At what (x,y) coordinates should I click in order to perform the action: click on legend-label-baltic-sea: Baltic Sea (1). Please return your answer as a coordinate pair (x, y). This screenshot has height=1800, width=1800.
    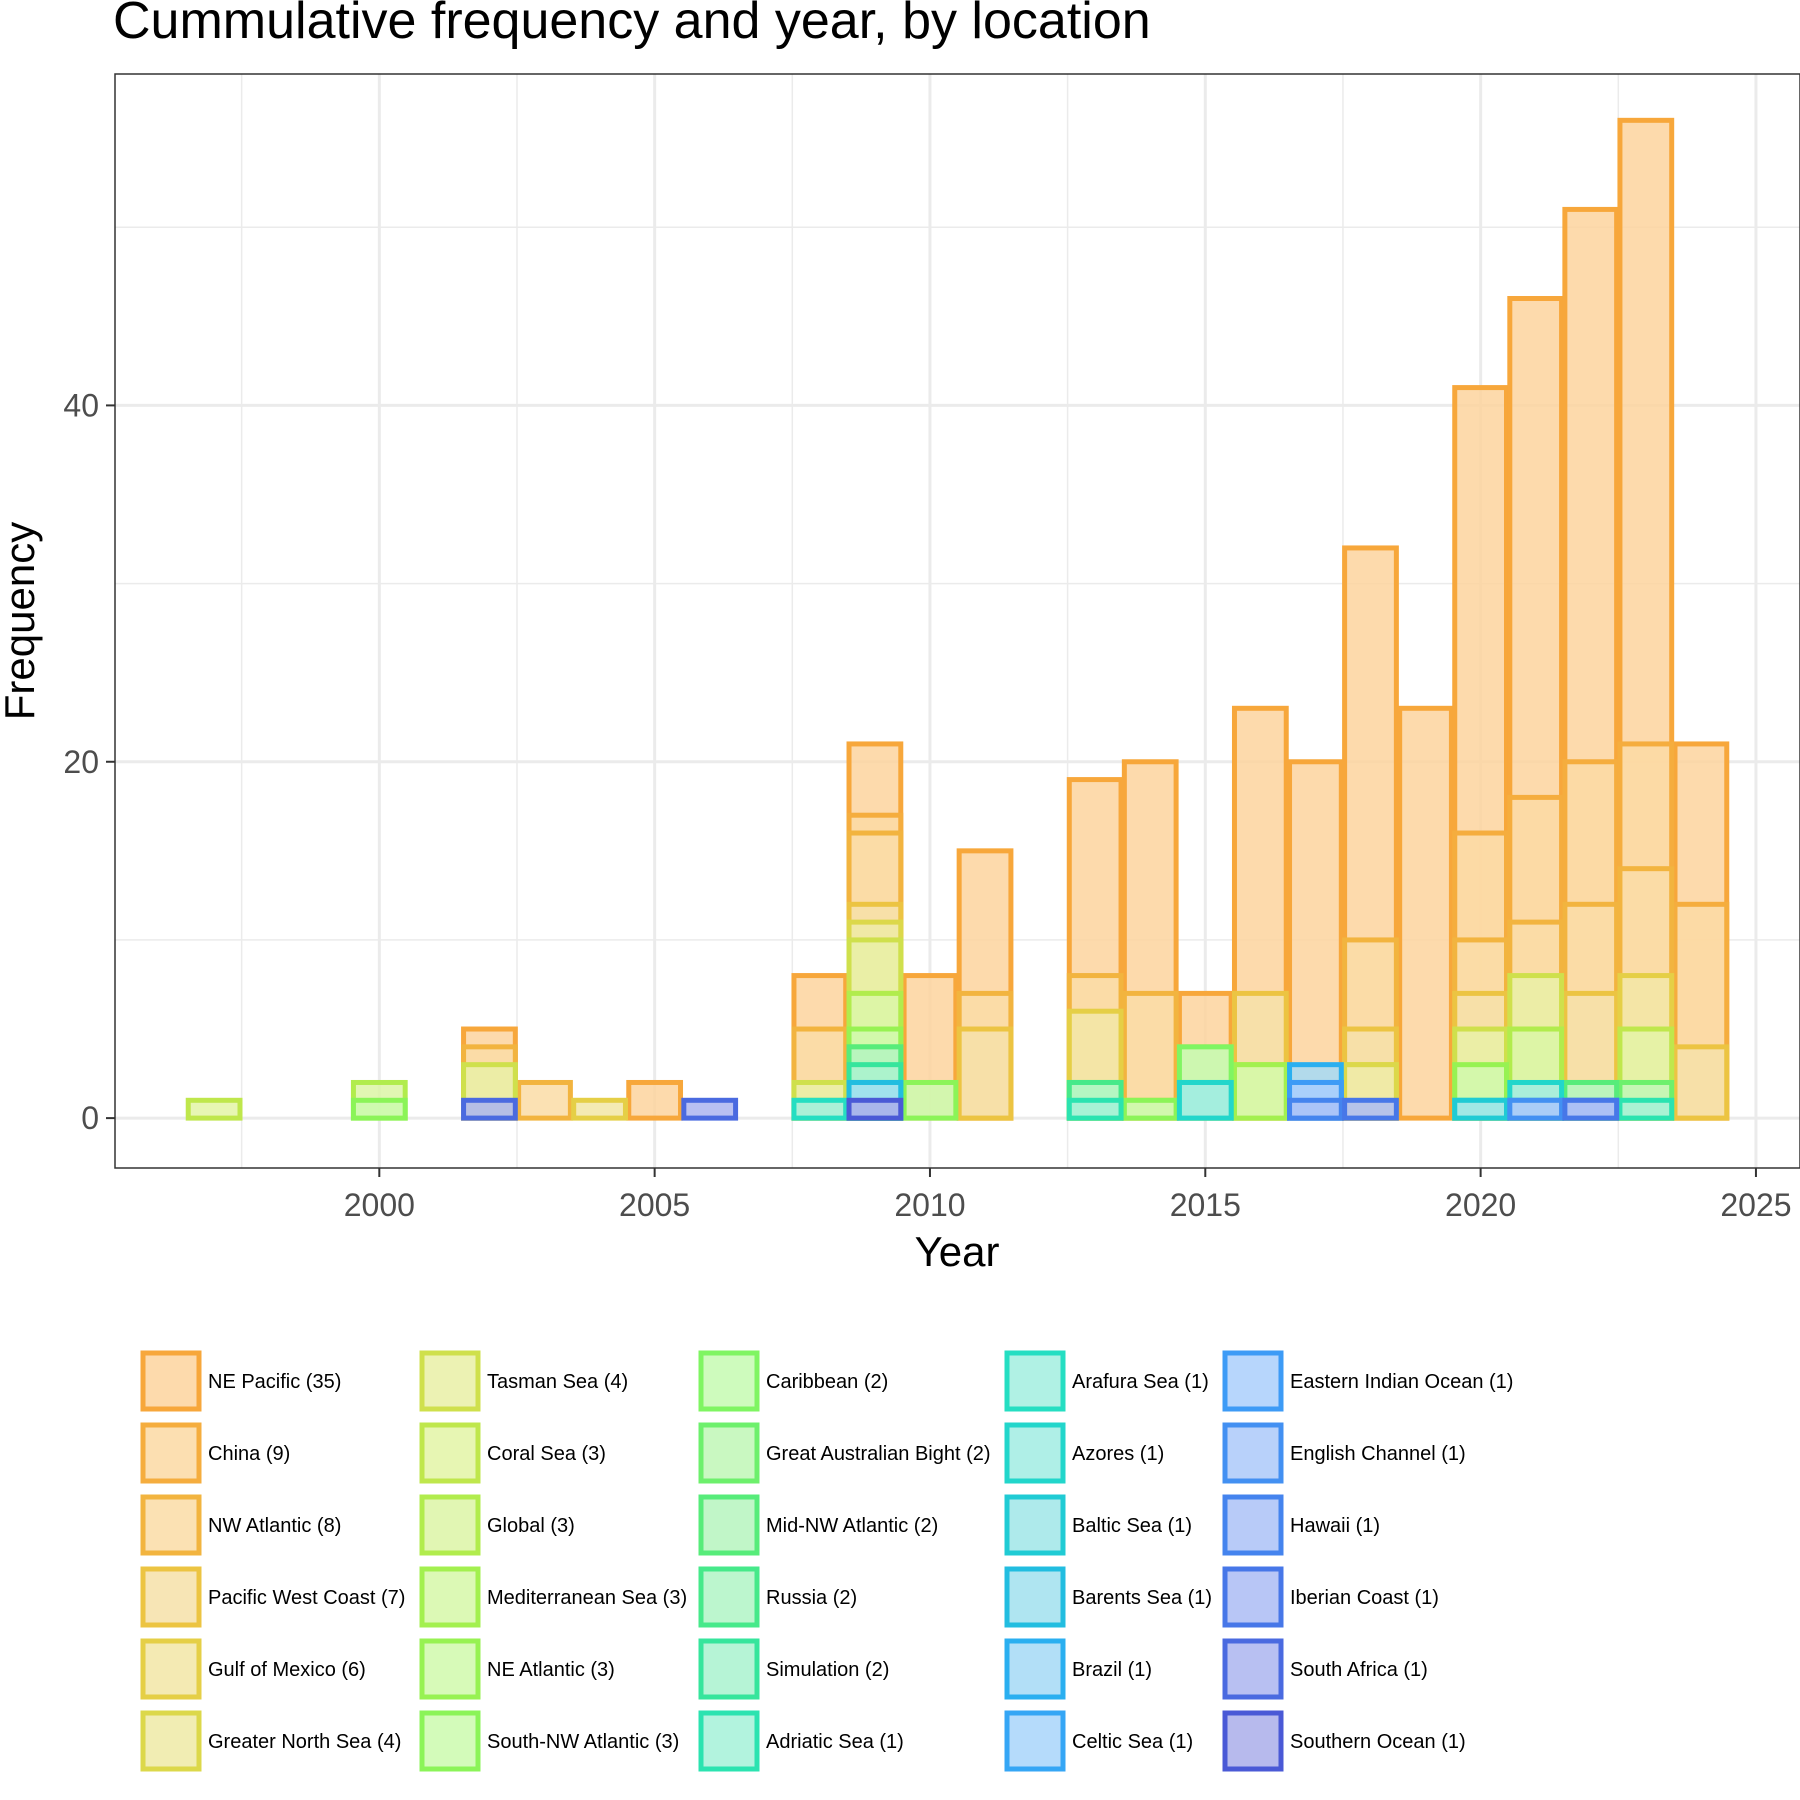
    Looking at the image, I should click on (1132, 1526).